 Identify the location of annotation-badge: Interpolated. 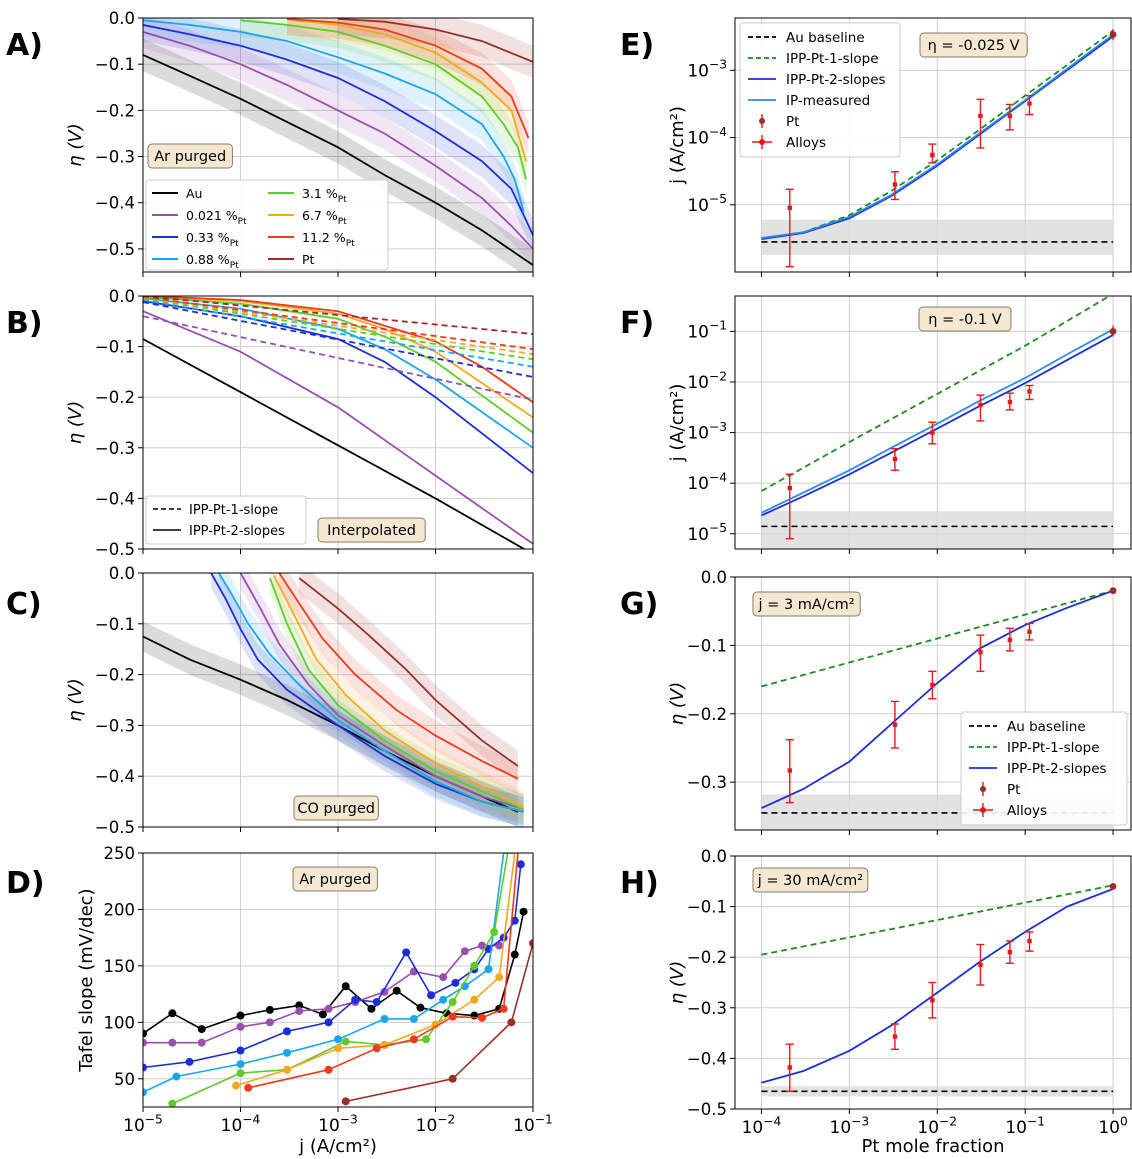
(371, 530).